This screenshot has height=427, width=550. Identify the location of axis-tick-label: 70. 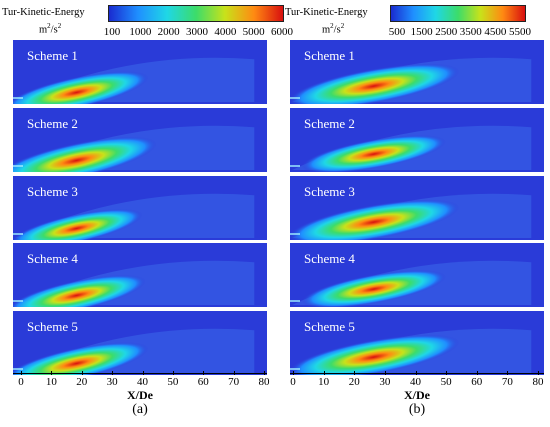
(507, 382).